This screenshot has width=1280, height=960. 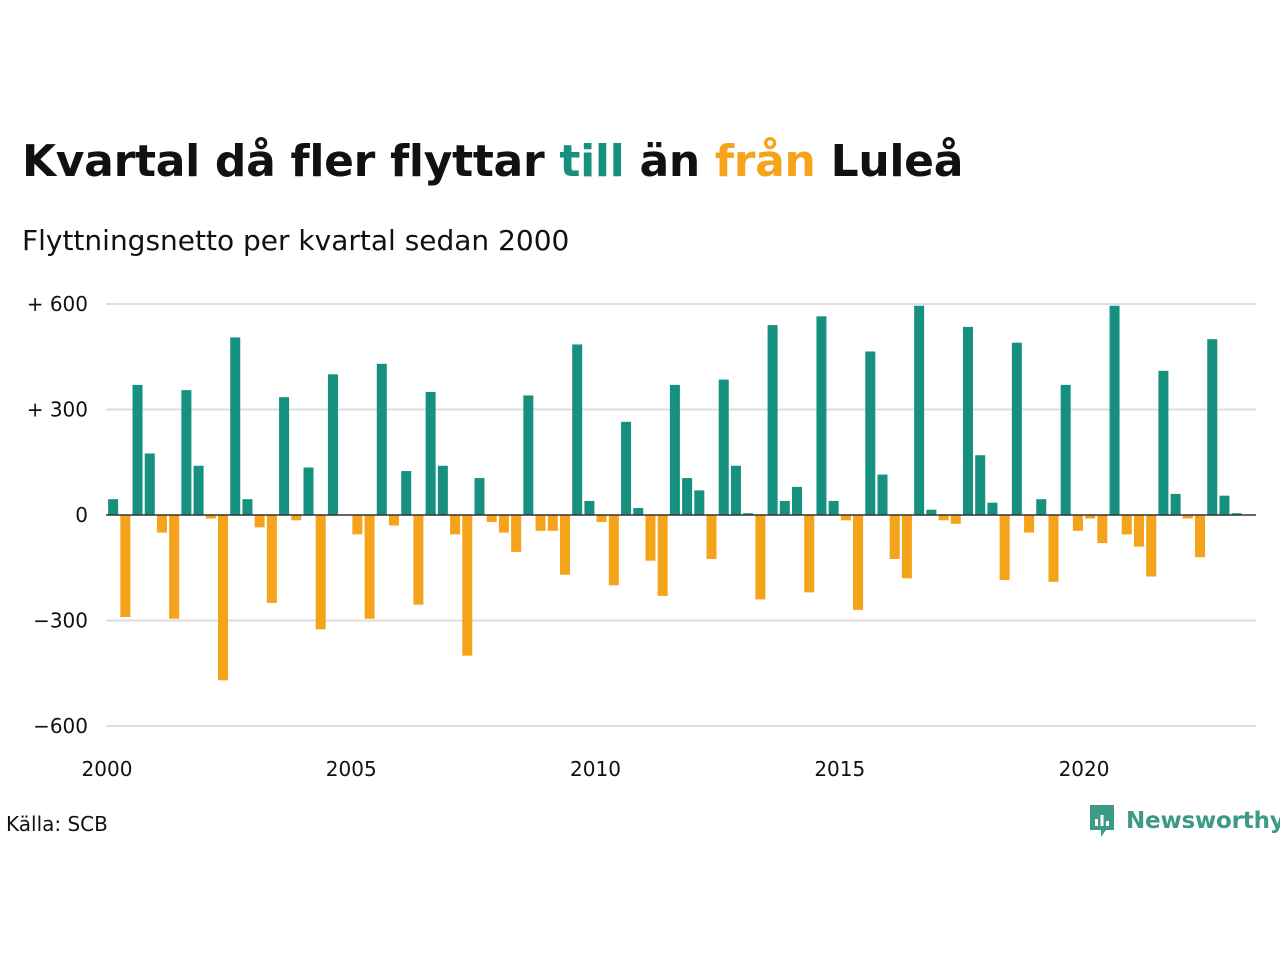 I want to click on brand-logo-group: Newsworthy, so click(x=1184, y=821).